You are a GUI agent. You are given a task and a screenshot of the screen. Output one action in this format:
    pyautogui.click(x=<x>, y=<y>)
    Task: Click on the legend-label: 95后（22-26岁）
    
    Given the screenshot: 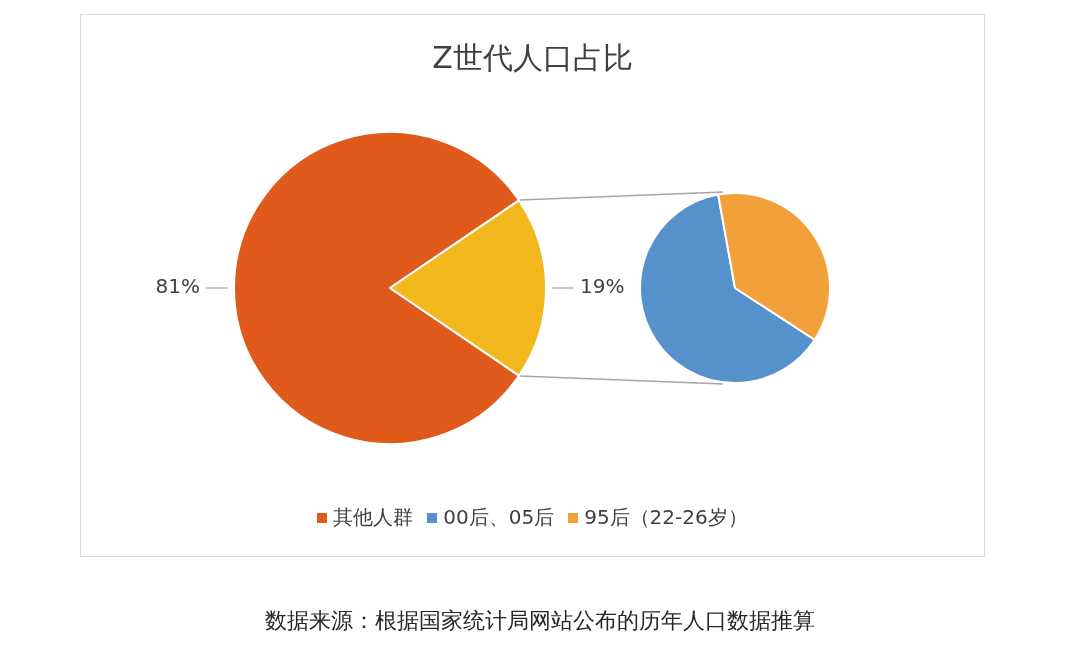 What is the action you would take?
    pyautogui.click(x=666, y=517)
    